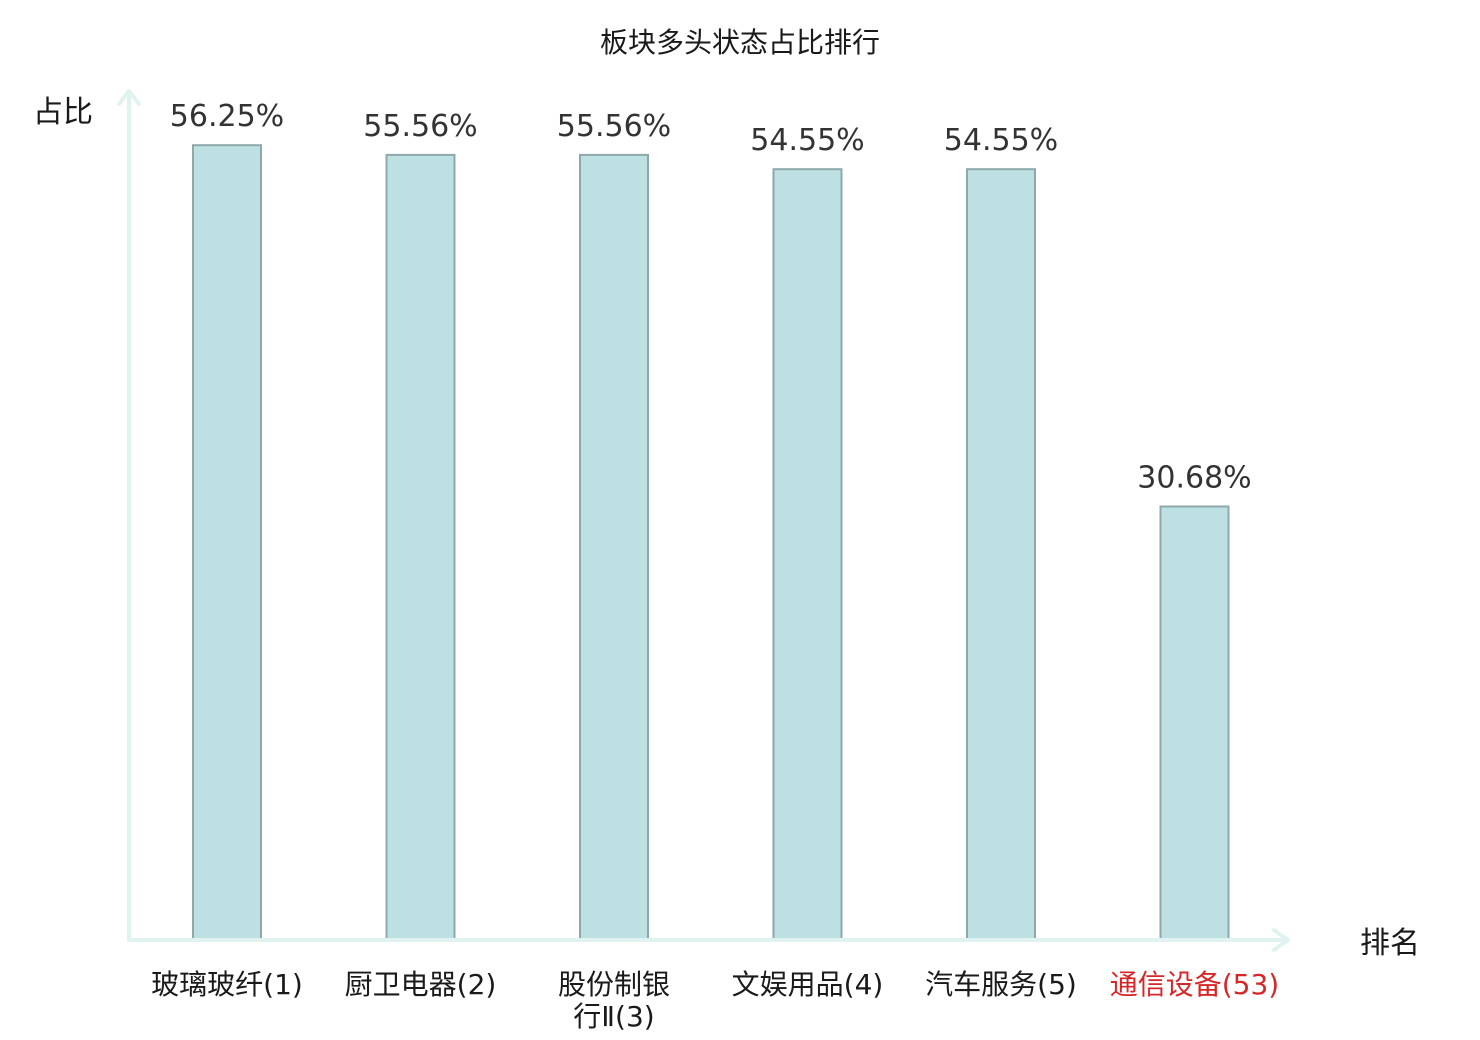  Describe the element at coordinates (613, 1016) in the screenshot. I see `category-label-line: 行Ⅱ(3)` at that location.